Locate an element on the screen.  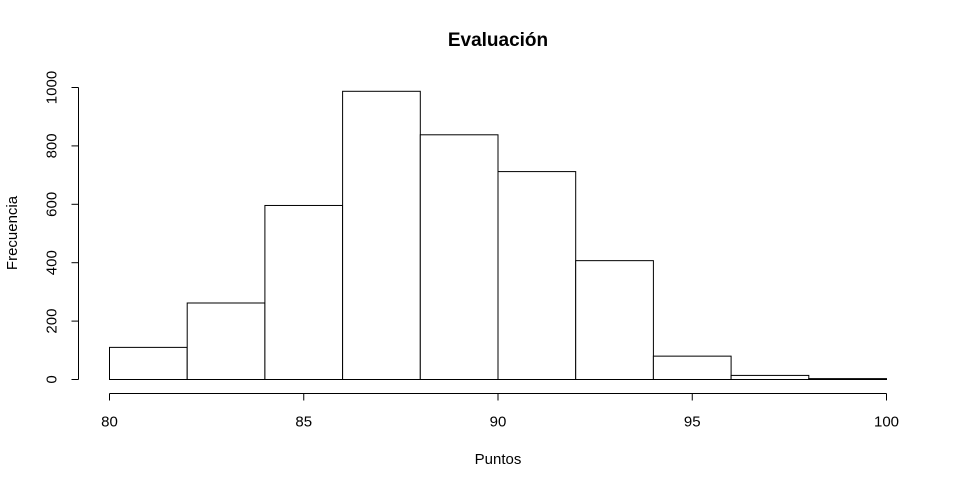
x-tick-label-80: 80 is located at coordinates (109, 422).